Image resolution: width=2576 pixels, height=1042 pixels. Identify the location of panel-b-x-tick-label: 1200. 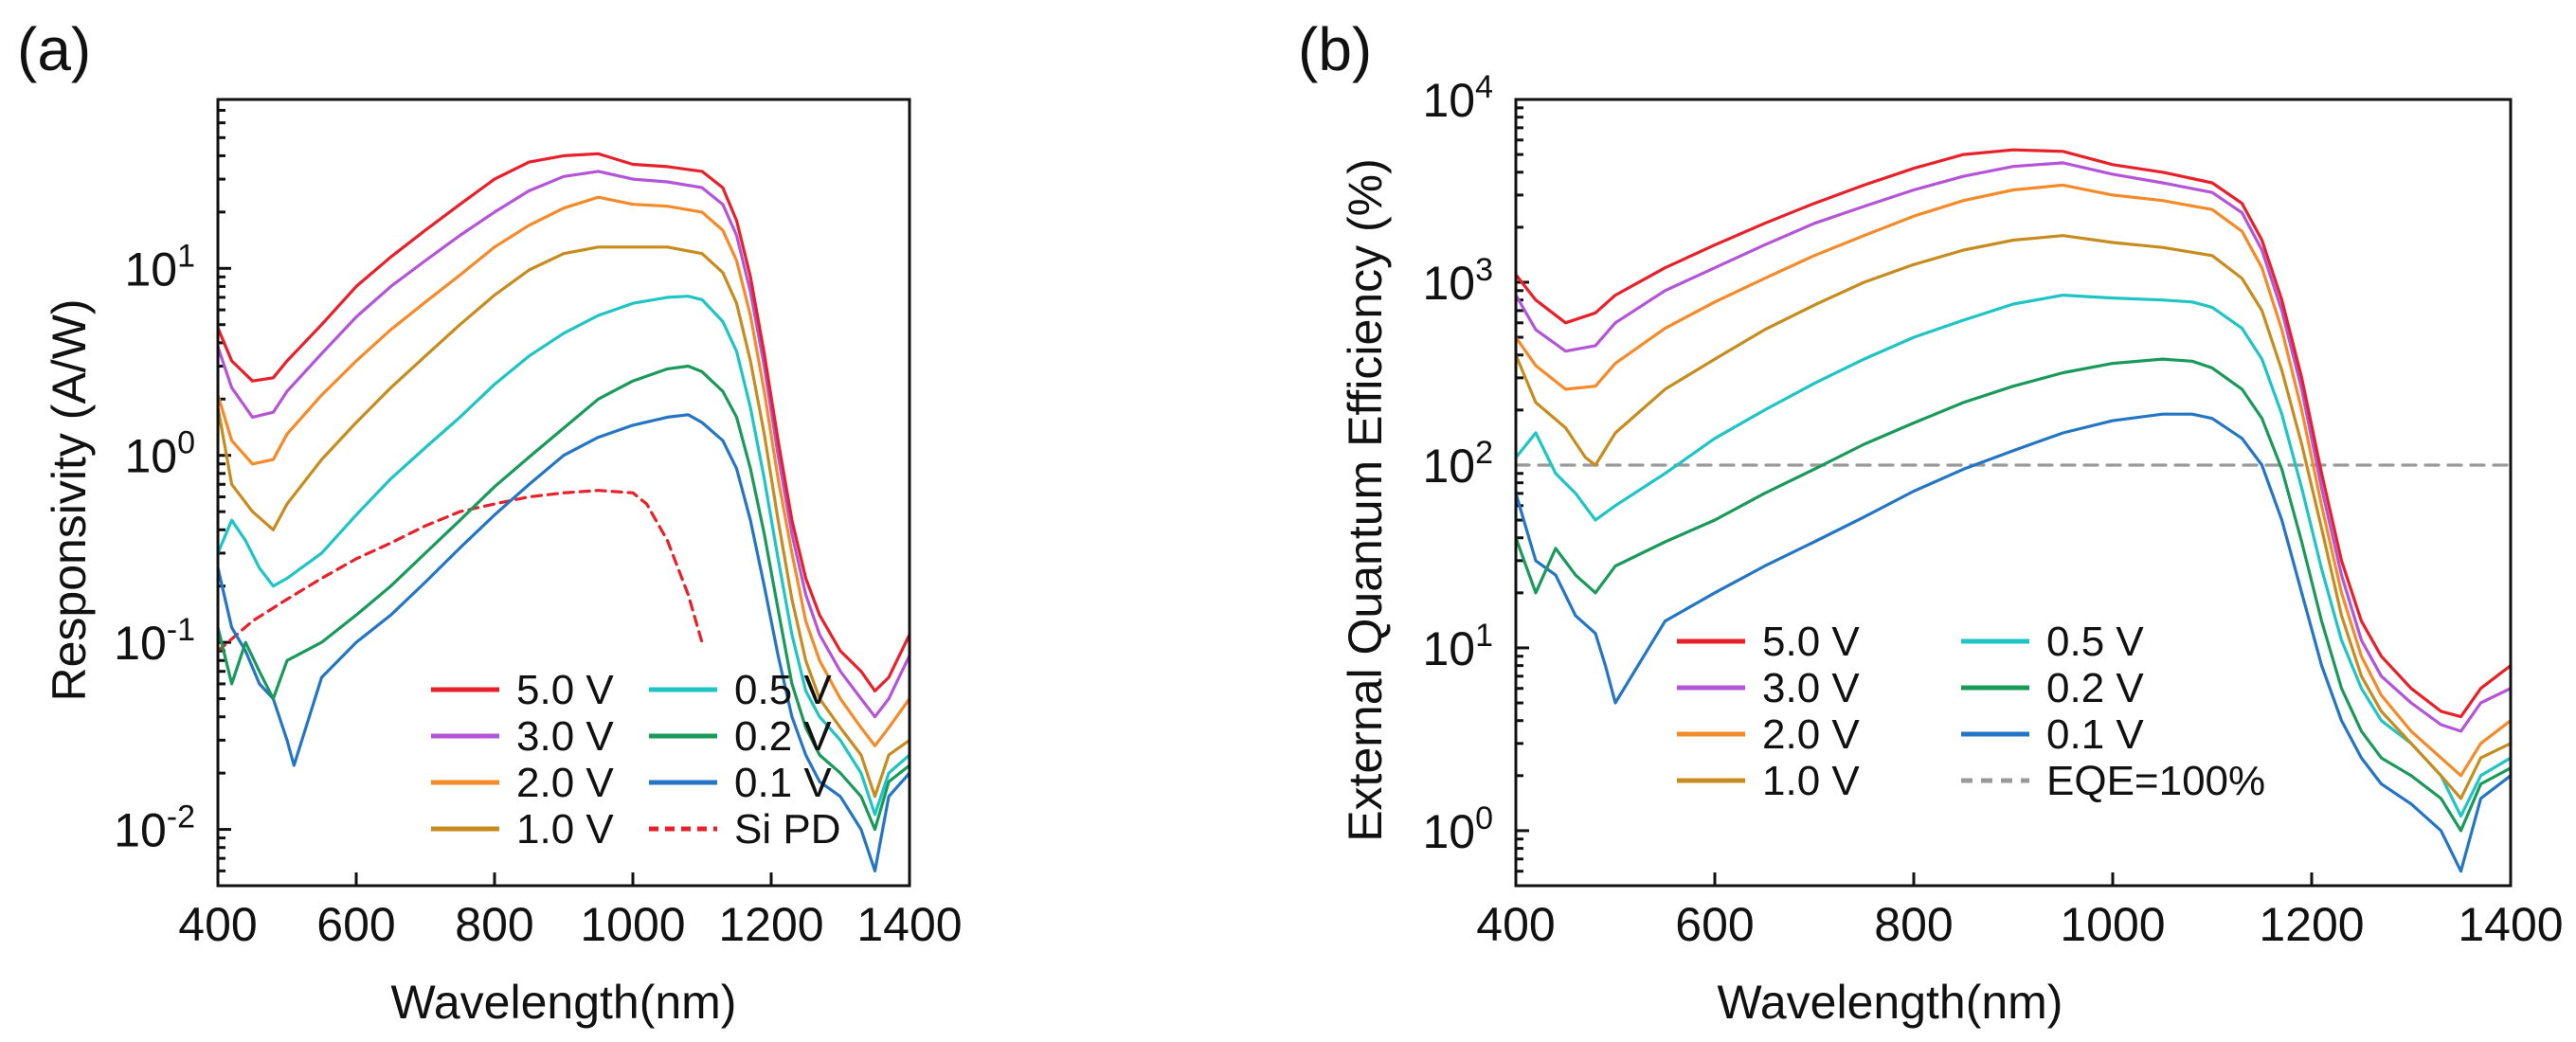
(2311, 924).